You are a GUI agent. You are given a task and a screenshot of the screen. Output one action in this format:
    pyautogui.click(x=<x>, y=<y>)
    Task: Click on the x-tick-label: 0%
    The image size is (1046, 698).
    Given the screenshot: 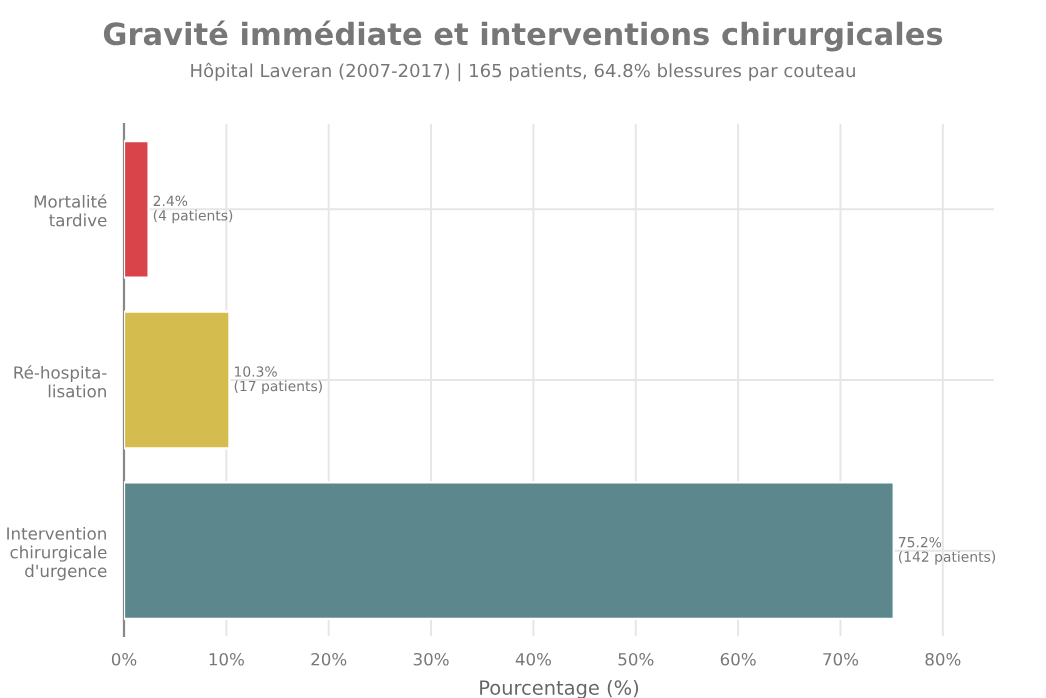 What is the action you would take?
    pyautogui.click(x=124, y=659)
    